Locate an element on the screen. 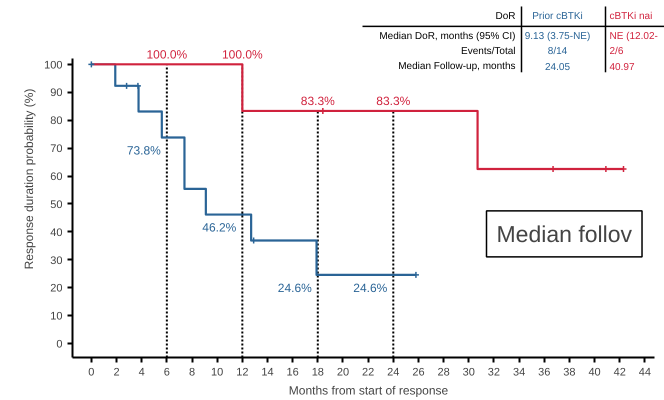 The image size is (664, 400). x-tick-label: 18 is located at coordinates (318, 372).